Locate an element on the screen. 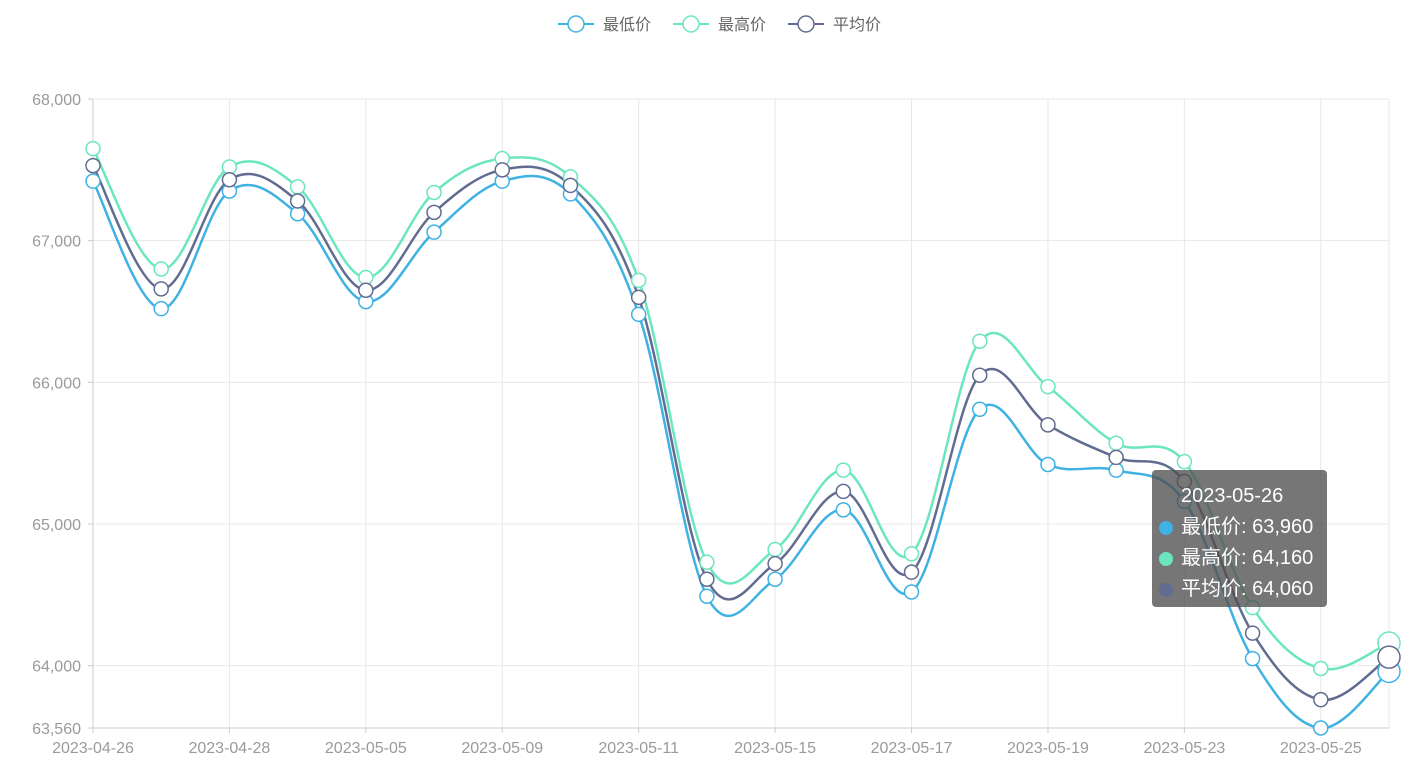  legend-item-2: 平均价 is located at coordinates (834, 24).